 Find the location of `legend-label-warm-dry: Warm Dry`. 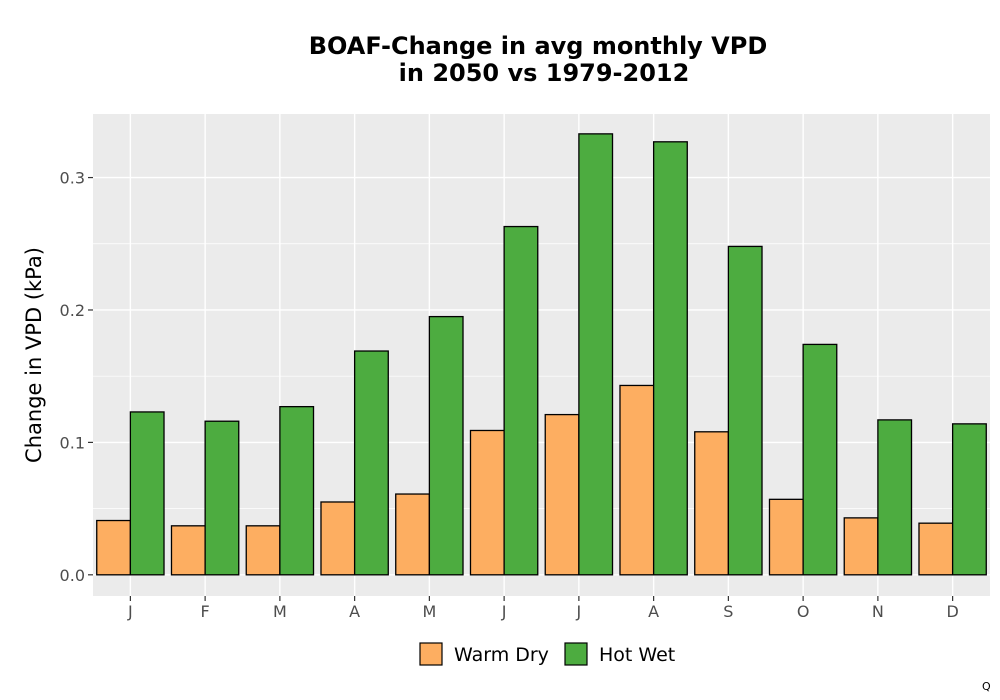

legend-label-warm-dry: Warm Dry is located at coordinates (501, 655).